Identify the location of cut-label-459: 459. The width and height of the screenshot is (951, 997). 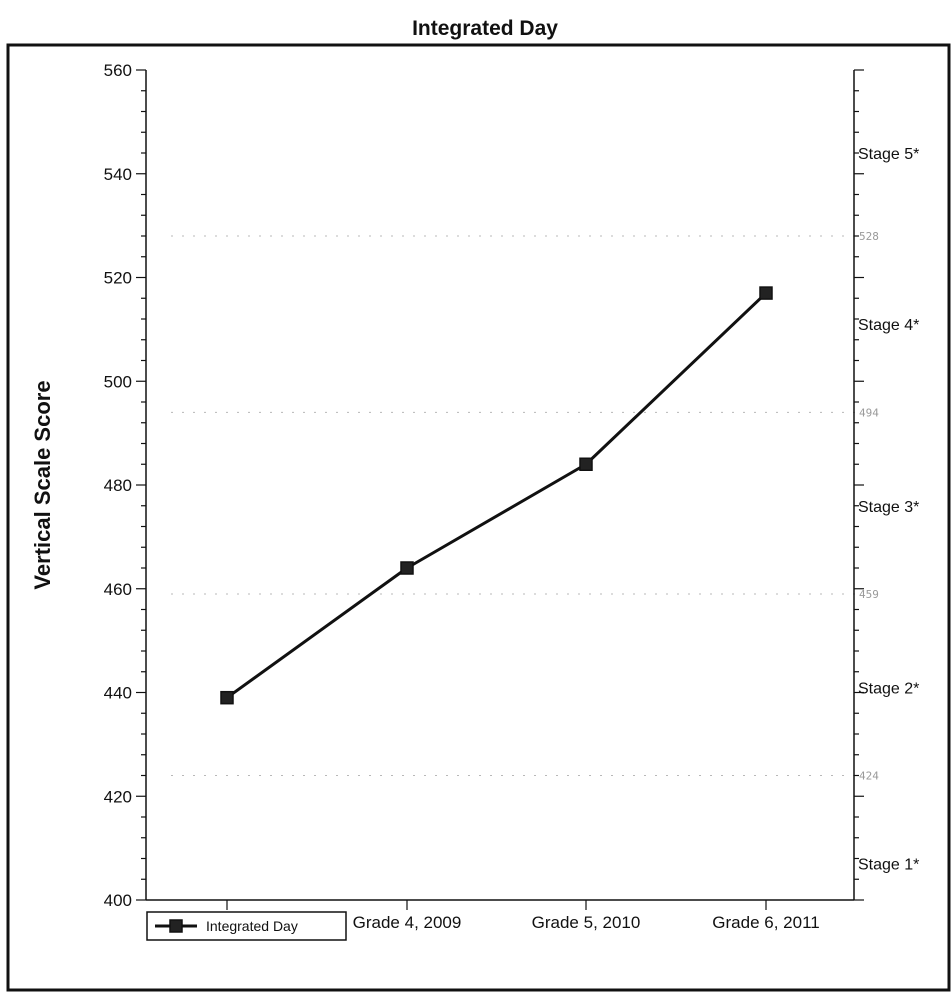
(869, 594).